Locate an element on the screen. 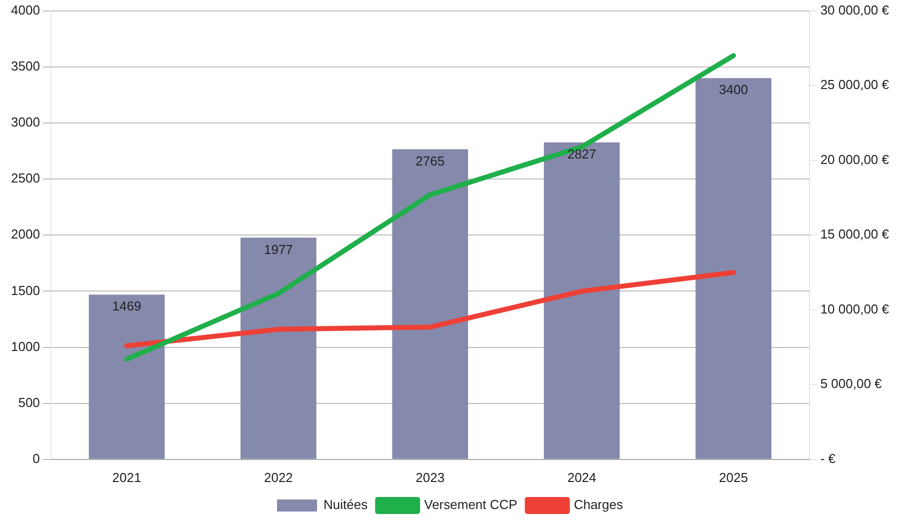  y2-tick-label: 30 000,00 € is located at coordinates (855, 10).